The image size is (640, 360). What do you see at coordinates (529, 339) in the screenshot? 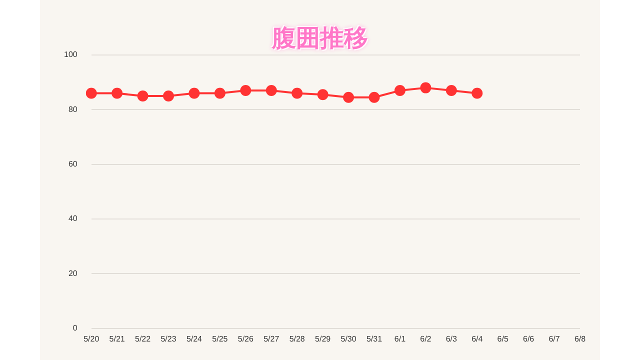
I see `x-tick-label: 6/6` at bounding box center [529, 339].